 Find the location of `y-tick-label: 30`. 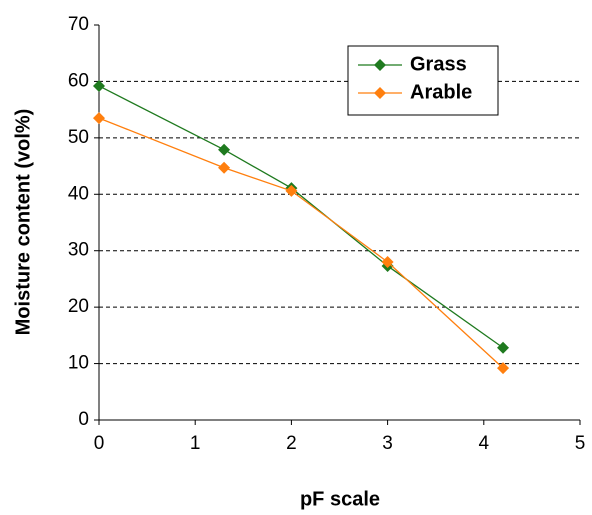

y-tick-label: 30 is located at coordinates (78, 250).